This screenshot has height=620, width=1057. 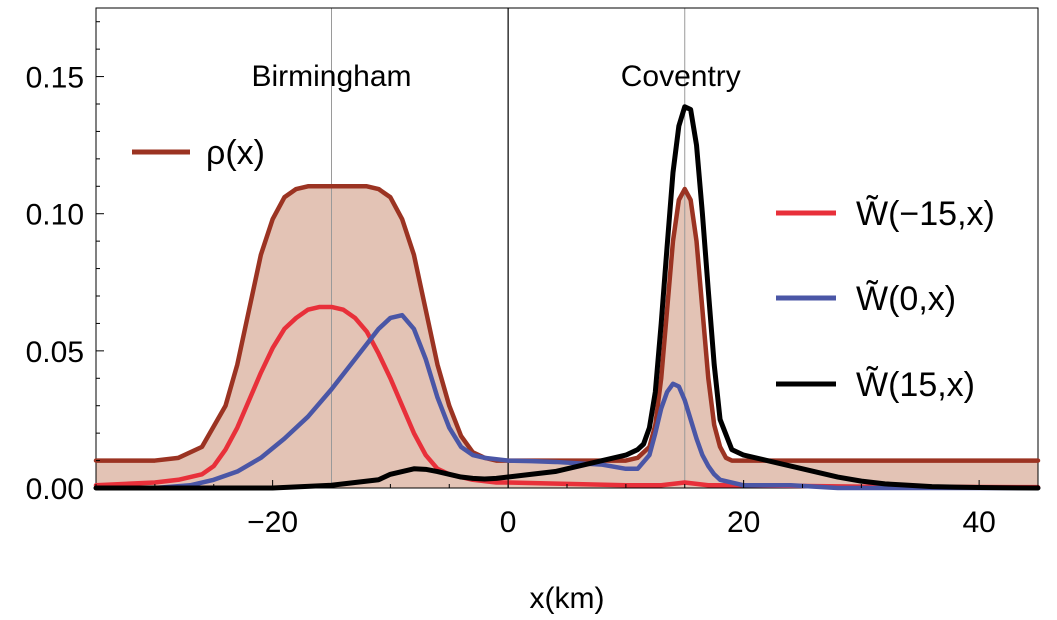 I want to click on x-tick-label: 20, so click(x=743, y=522).